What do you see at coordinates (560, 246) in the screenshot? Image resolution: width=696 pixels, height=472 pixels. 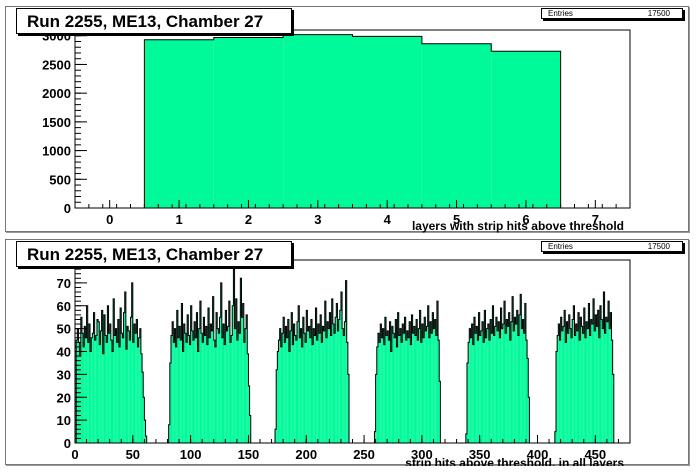 I see `stats-entries-label: Entries` at bounding box center [560, 246].